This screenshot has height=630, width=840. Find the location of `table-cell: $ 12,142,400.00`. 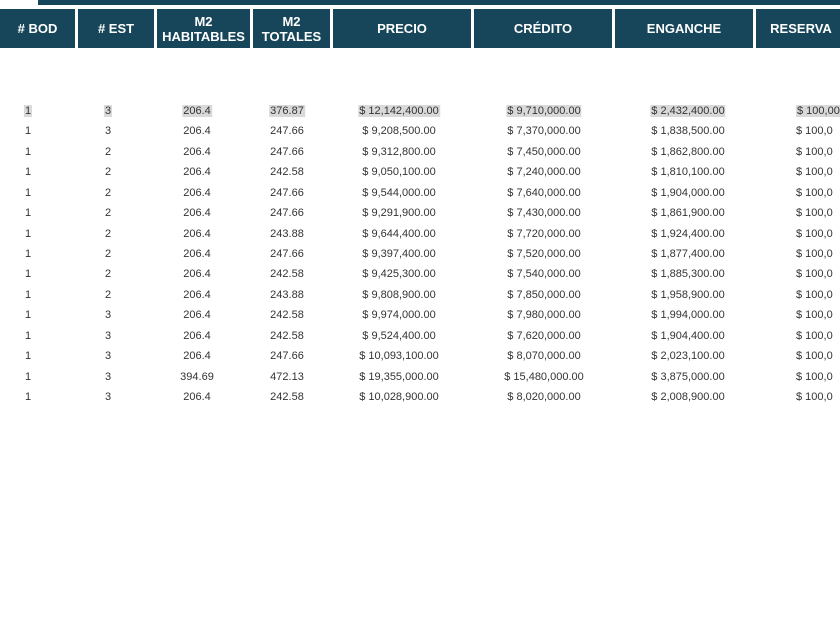

table-cell: $ 12,142,400.00 is located at coordinates (399, 111).